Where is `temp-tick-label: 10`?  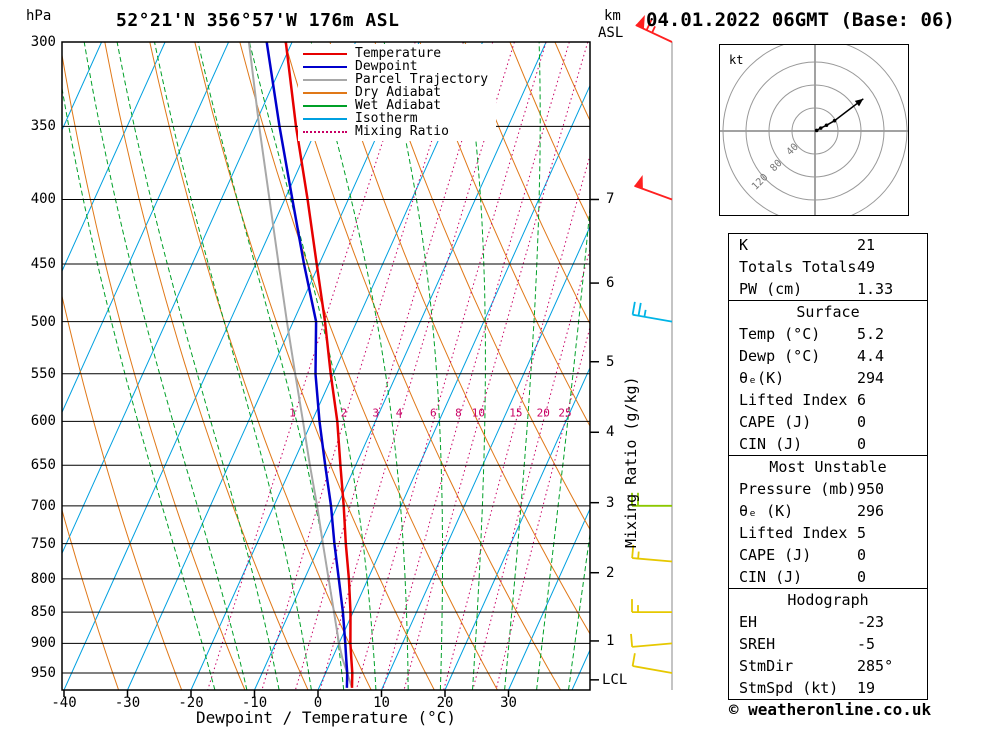
temp-tick-label: 10 is located at coordinates (381, 703).